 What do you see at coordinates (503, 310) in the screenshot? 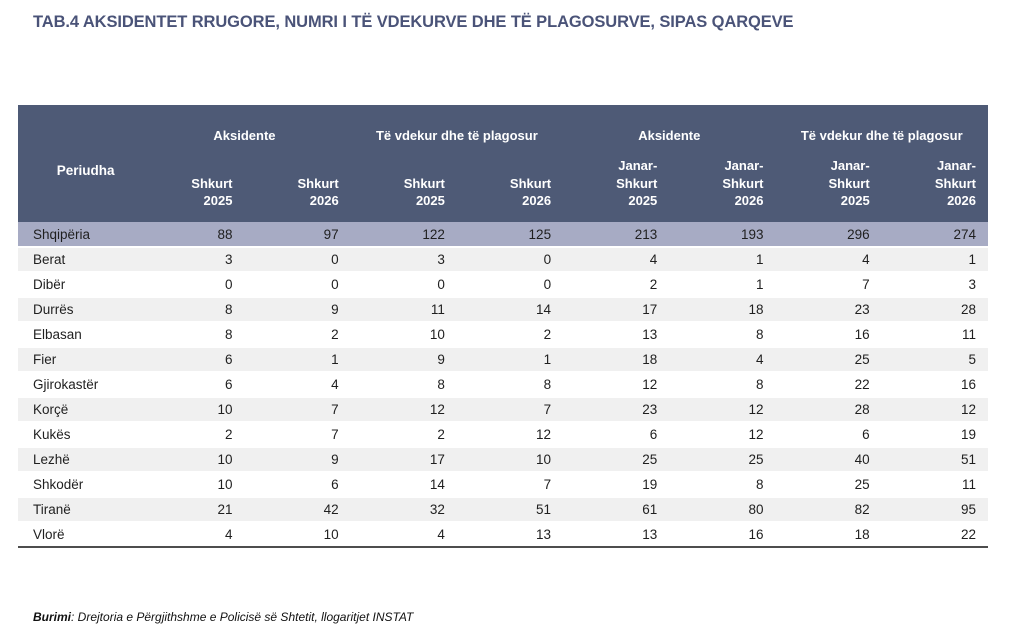
I see `table-row: Durrës 8 9 11 14 17 18 23 28` at bounding box center [503, 310].